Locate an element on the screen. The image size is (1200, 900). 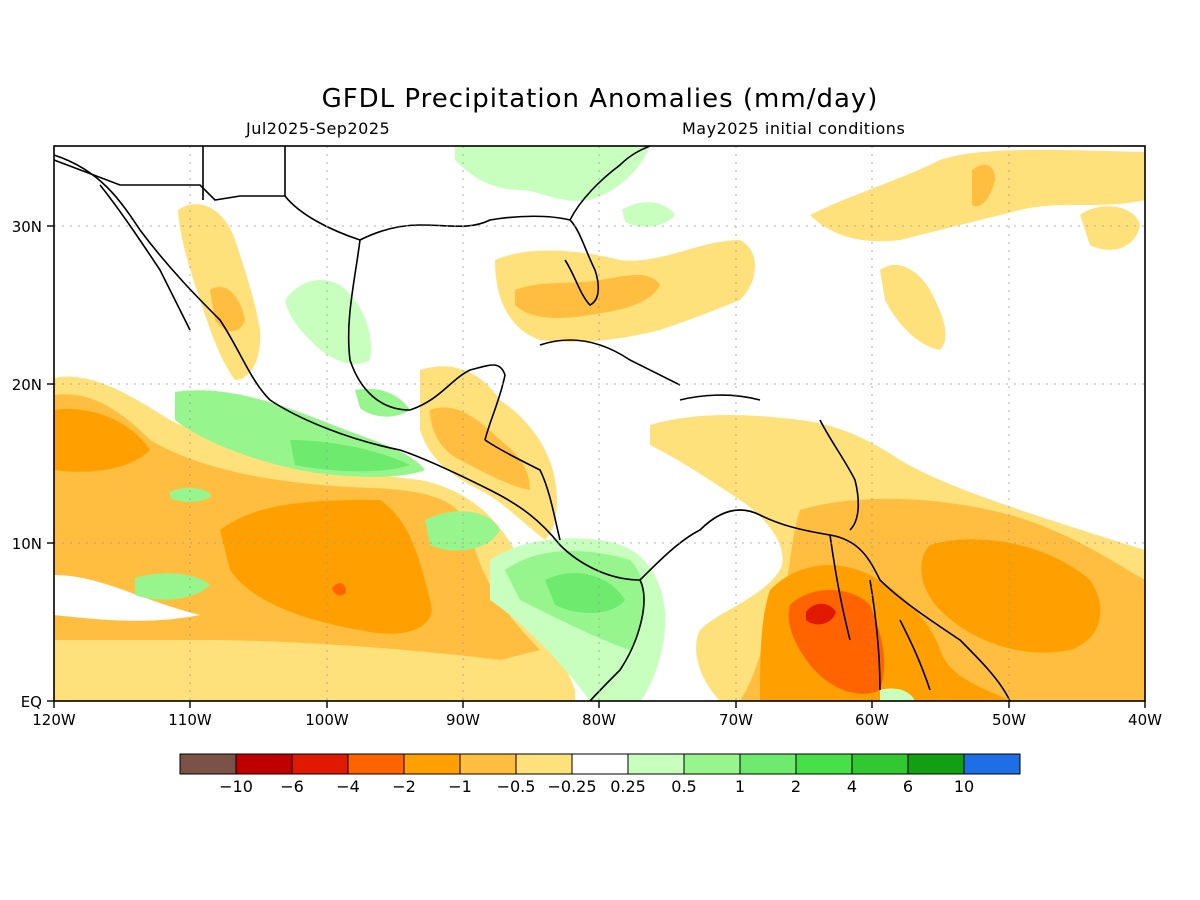
gulf-coast is located at coordinates (401, 226).